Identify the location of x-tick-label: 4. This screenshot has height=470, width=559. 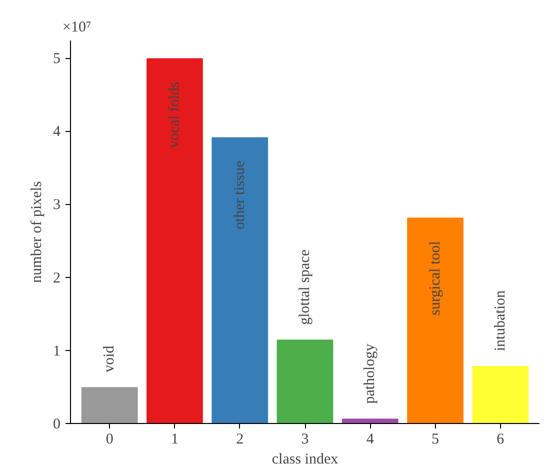
(370, 440).